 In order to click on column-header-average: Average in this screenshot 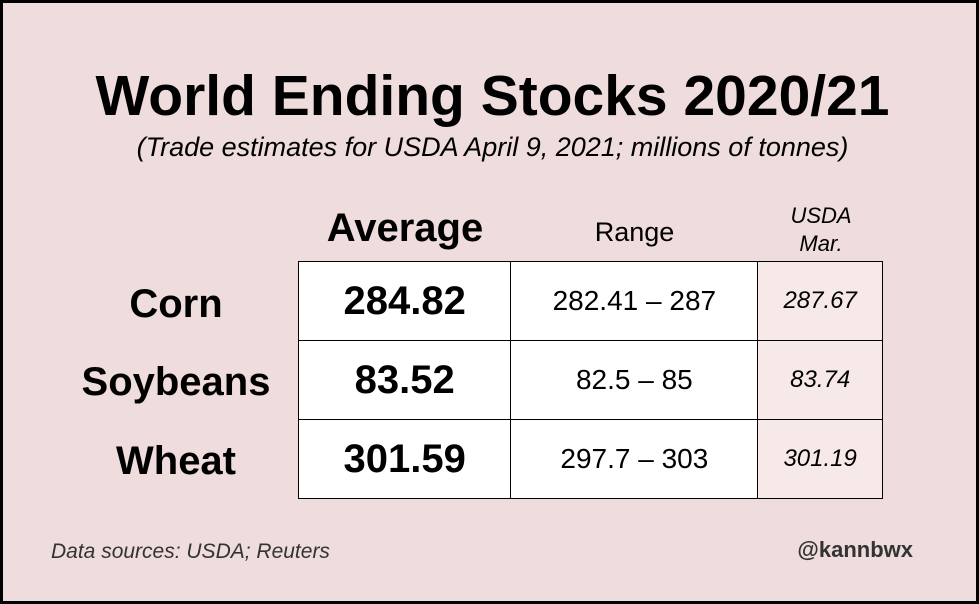, I will do `click(405, 228)`.